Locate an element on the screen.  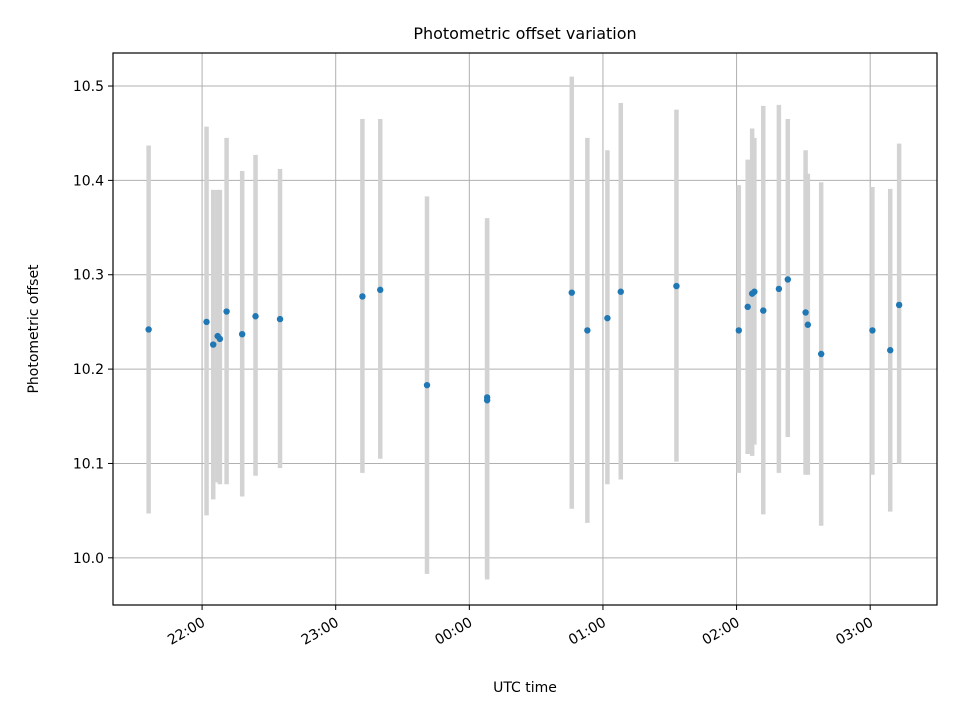
y-tick-label: 10.1 is located at coordinates (88, 464).